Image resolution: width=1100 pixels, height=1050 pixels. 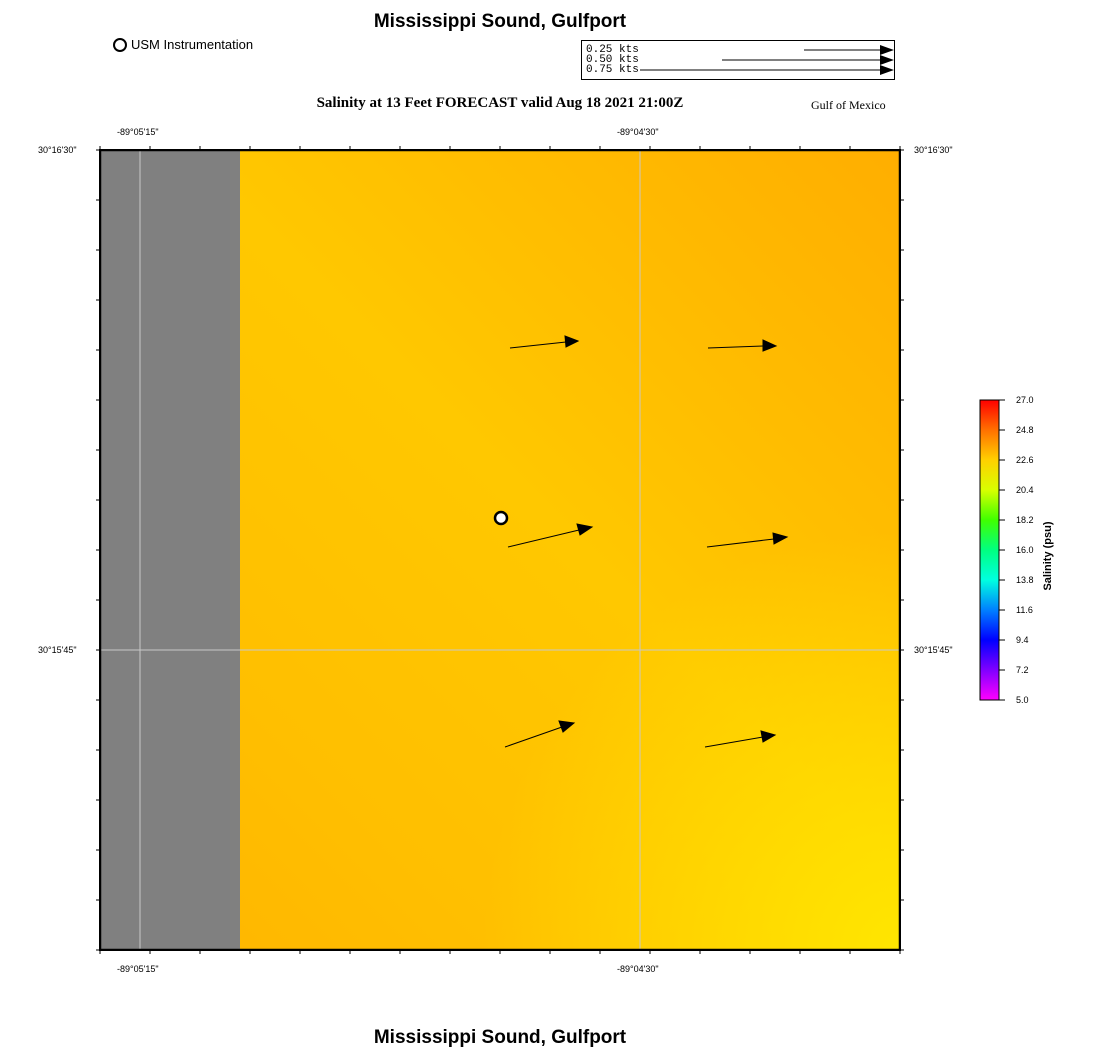 What do you see at coordinates (1022, 640) in the screenshot?
I see `colorbar-tick-label: 9.4` at bounding box center [1022, 640].